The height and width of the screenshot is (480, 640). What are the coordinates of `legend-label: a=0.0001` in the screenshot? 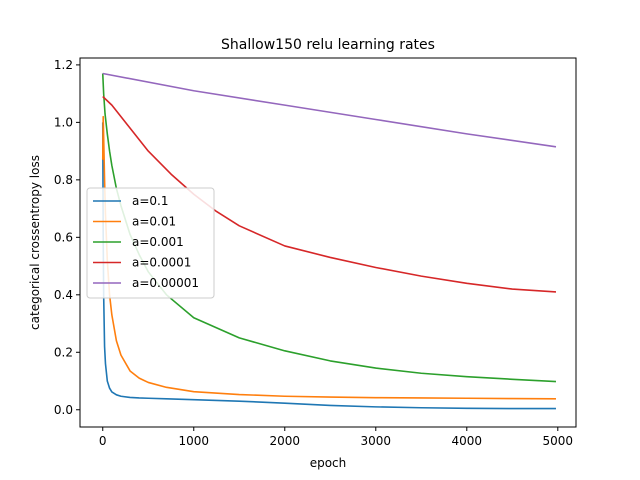 It's located at (161, 263).